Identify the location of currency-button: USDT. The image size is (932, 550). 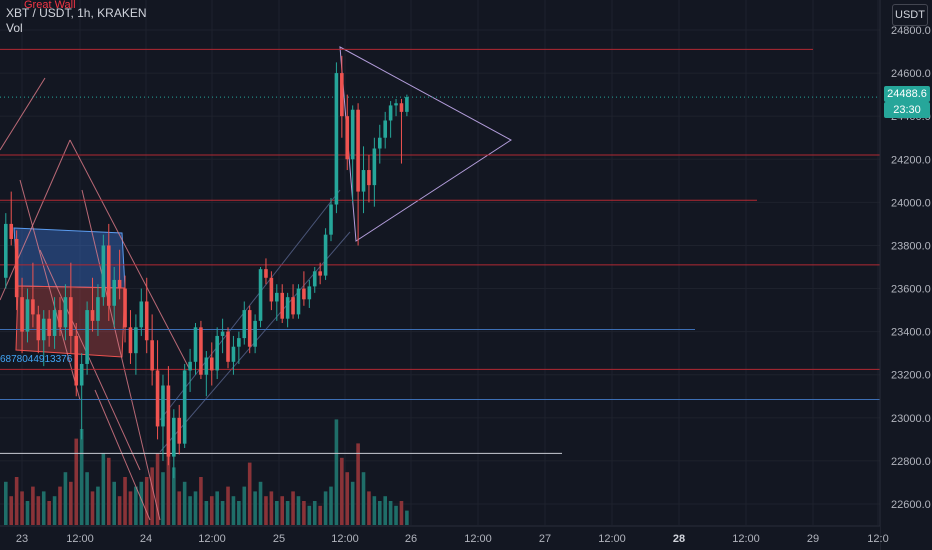
(910, 15).